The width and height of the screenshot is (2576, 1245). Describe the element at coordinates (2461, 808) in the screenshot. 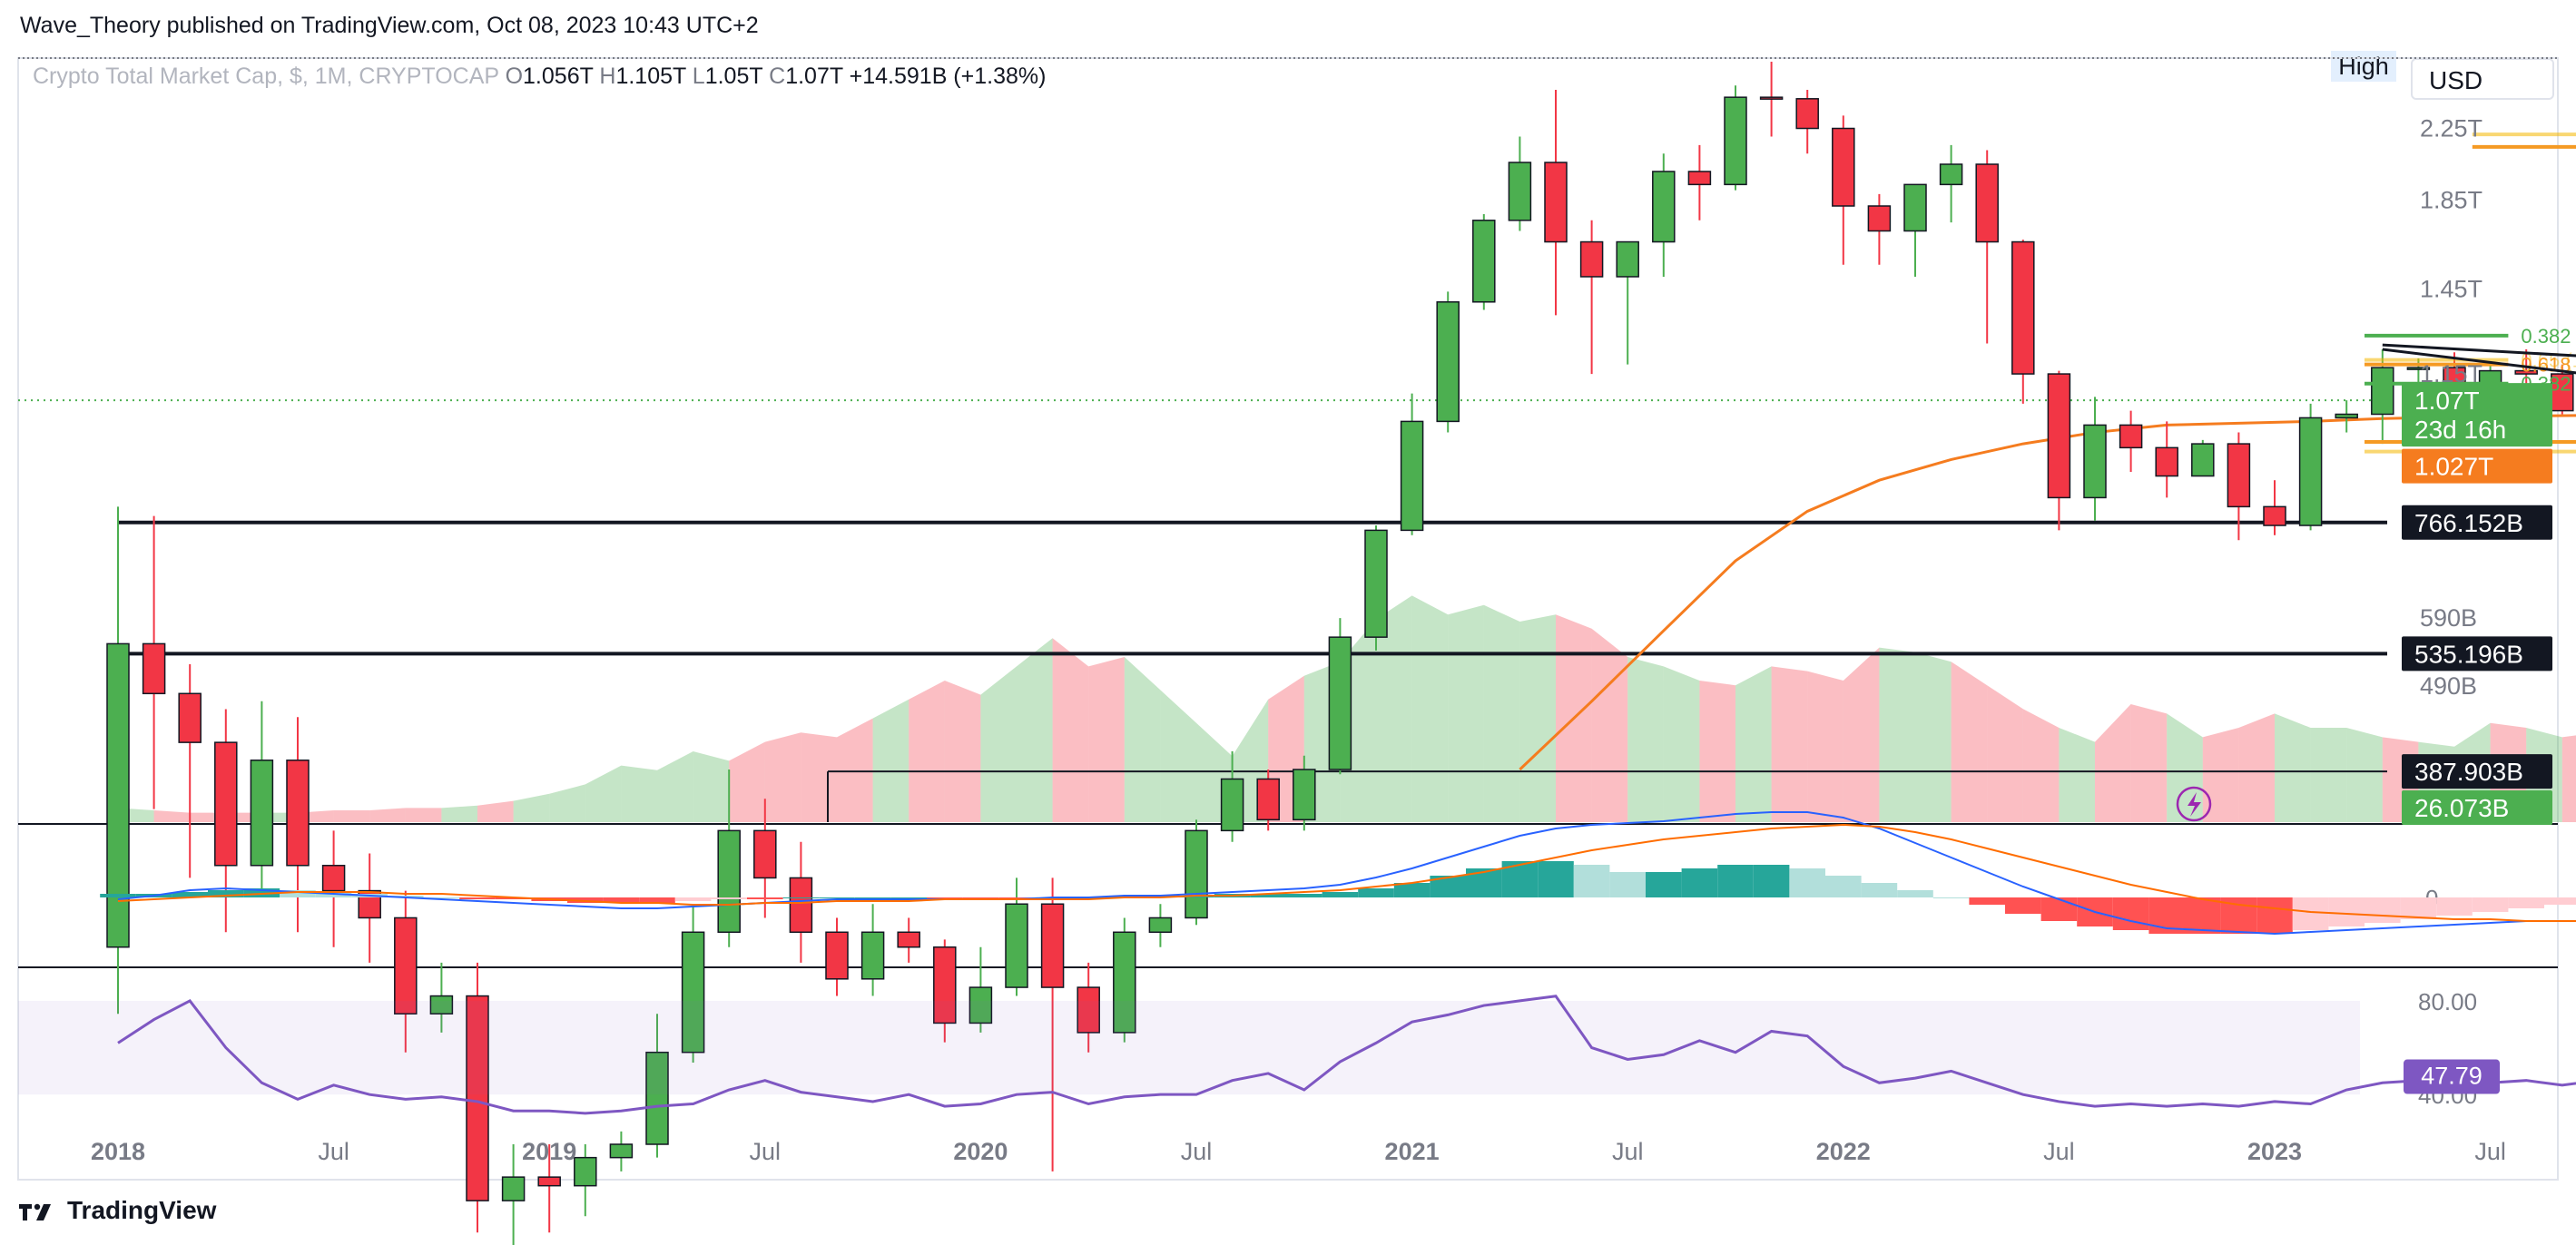

I see `price-axis-value: 26.073B` at that location.